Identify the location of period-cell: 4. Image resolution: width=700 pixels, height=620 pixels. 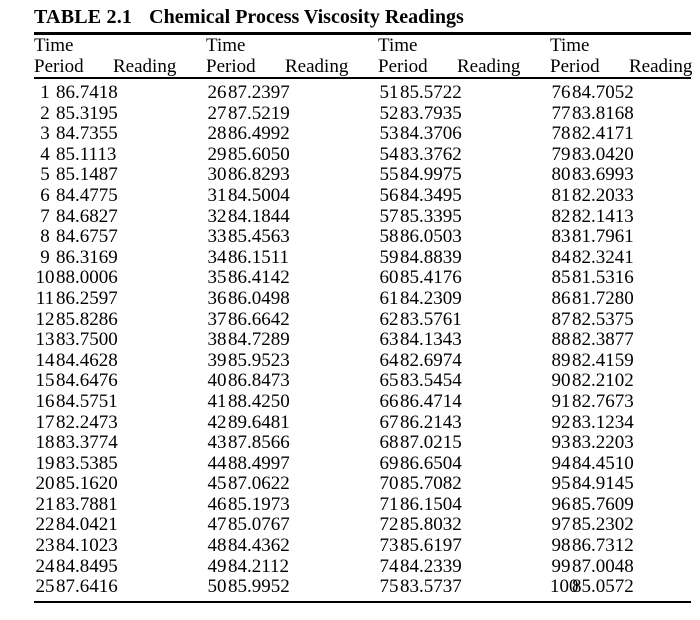
(45, 154).